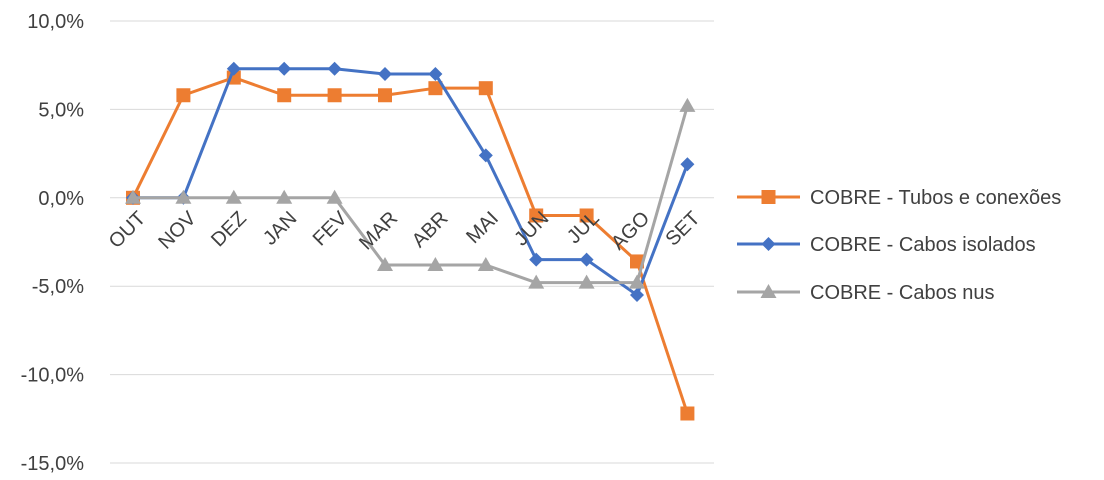  What do you see at coordinates (935, 198) in the screenshot?
I see `legend-label: COBRE - Tubos e conexões` at bounding box center [935, 198].